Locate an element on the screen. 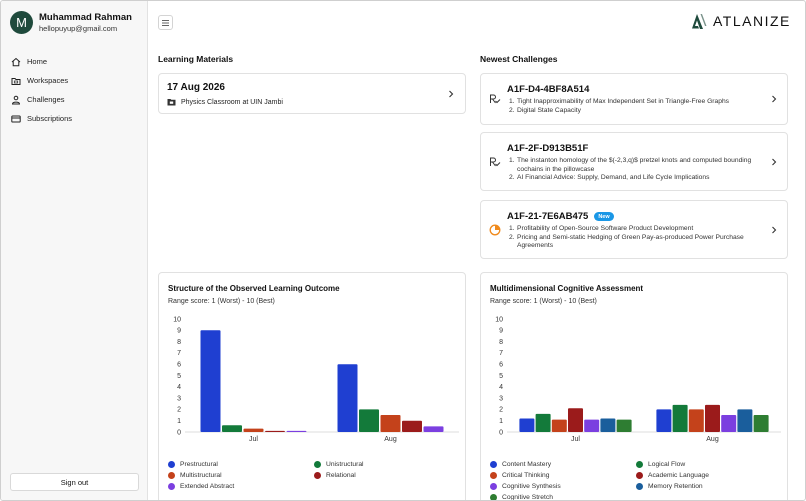  y-tick-label: 4 is located at coordinates (501, 387).